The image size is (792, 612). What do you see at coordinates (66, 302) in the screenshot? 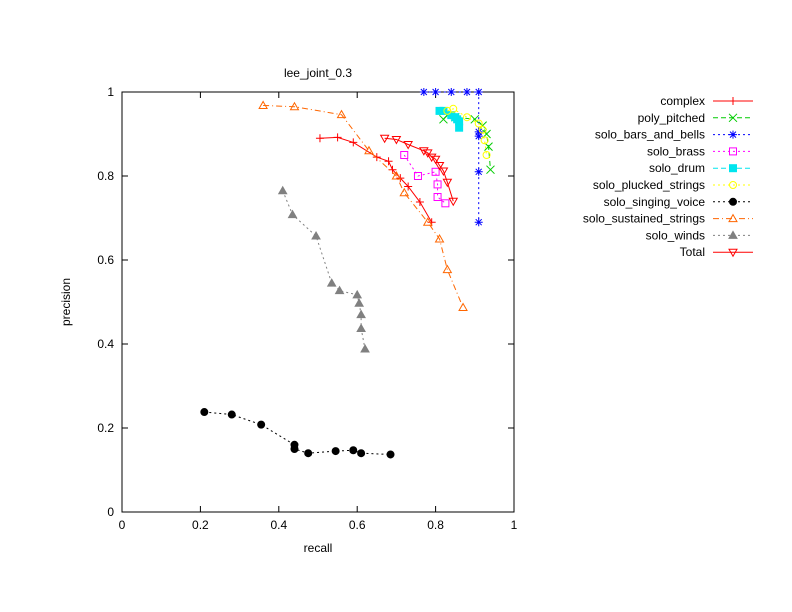
I see `y-axis-label: precision` at bounding box center [66, 302].